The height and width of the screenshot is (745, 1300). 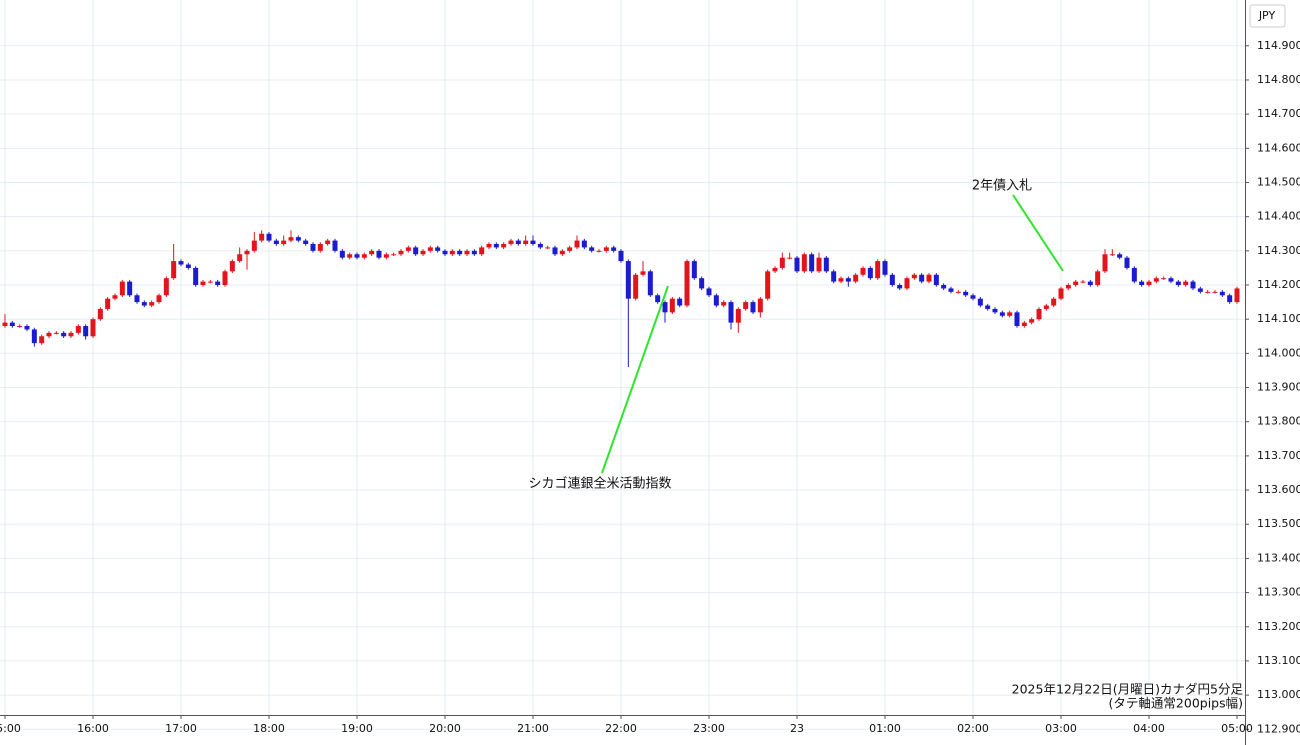 What do you see at coordinates (1267, 16) in the screenshot?
I see `unit-box` at bounding box center [1267, 16].